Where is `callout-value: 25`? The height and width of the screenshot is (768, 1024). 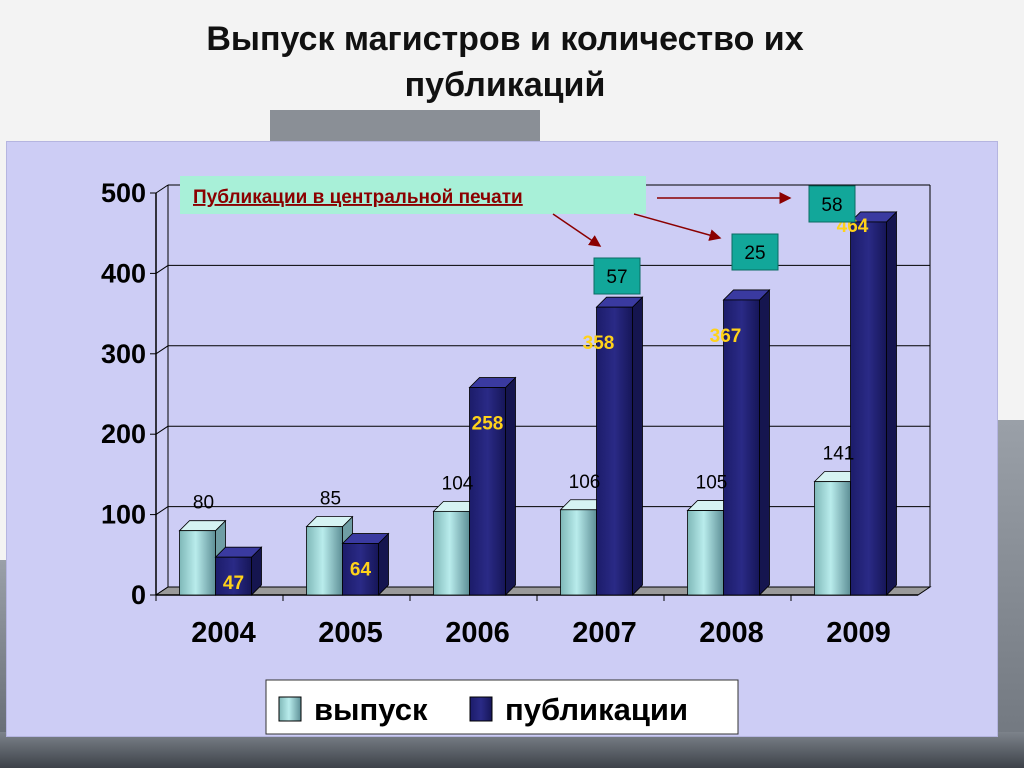 callout-value: 25 is located at coordinates (754, 253).